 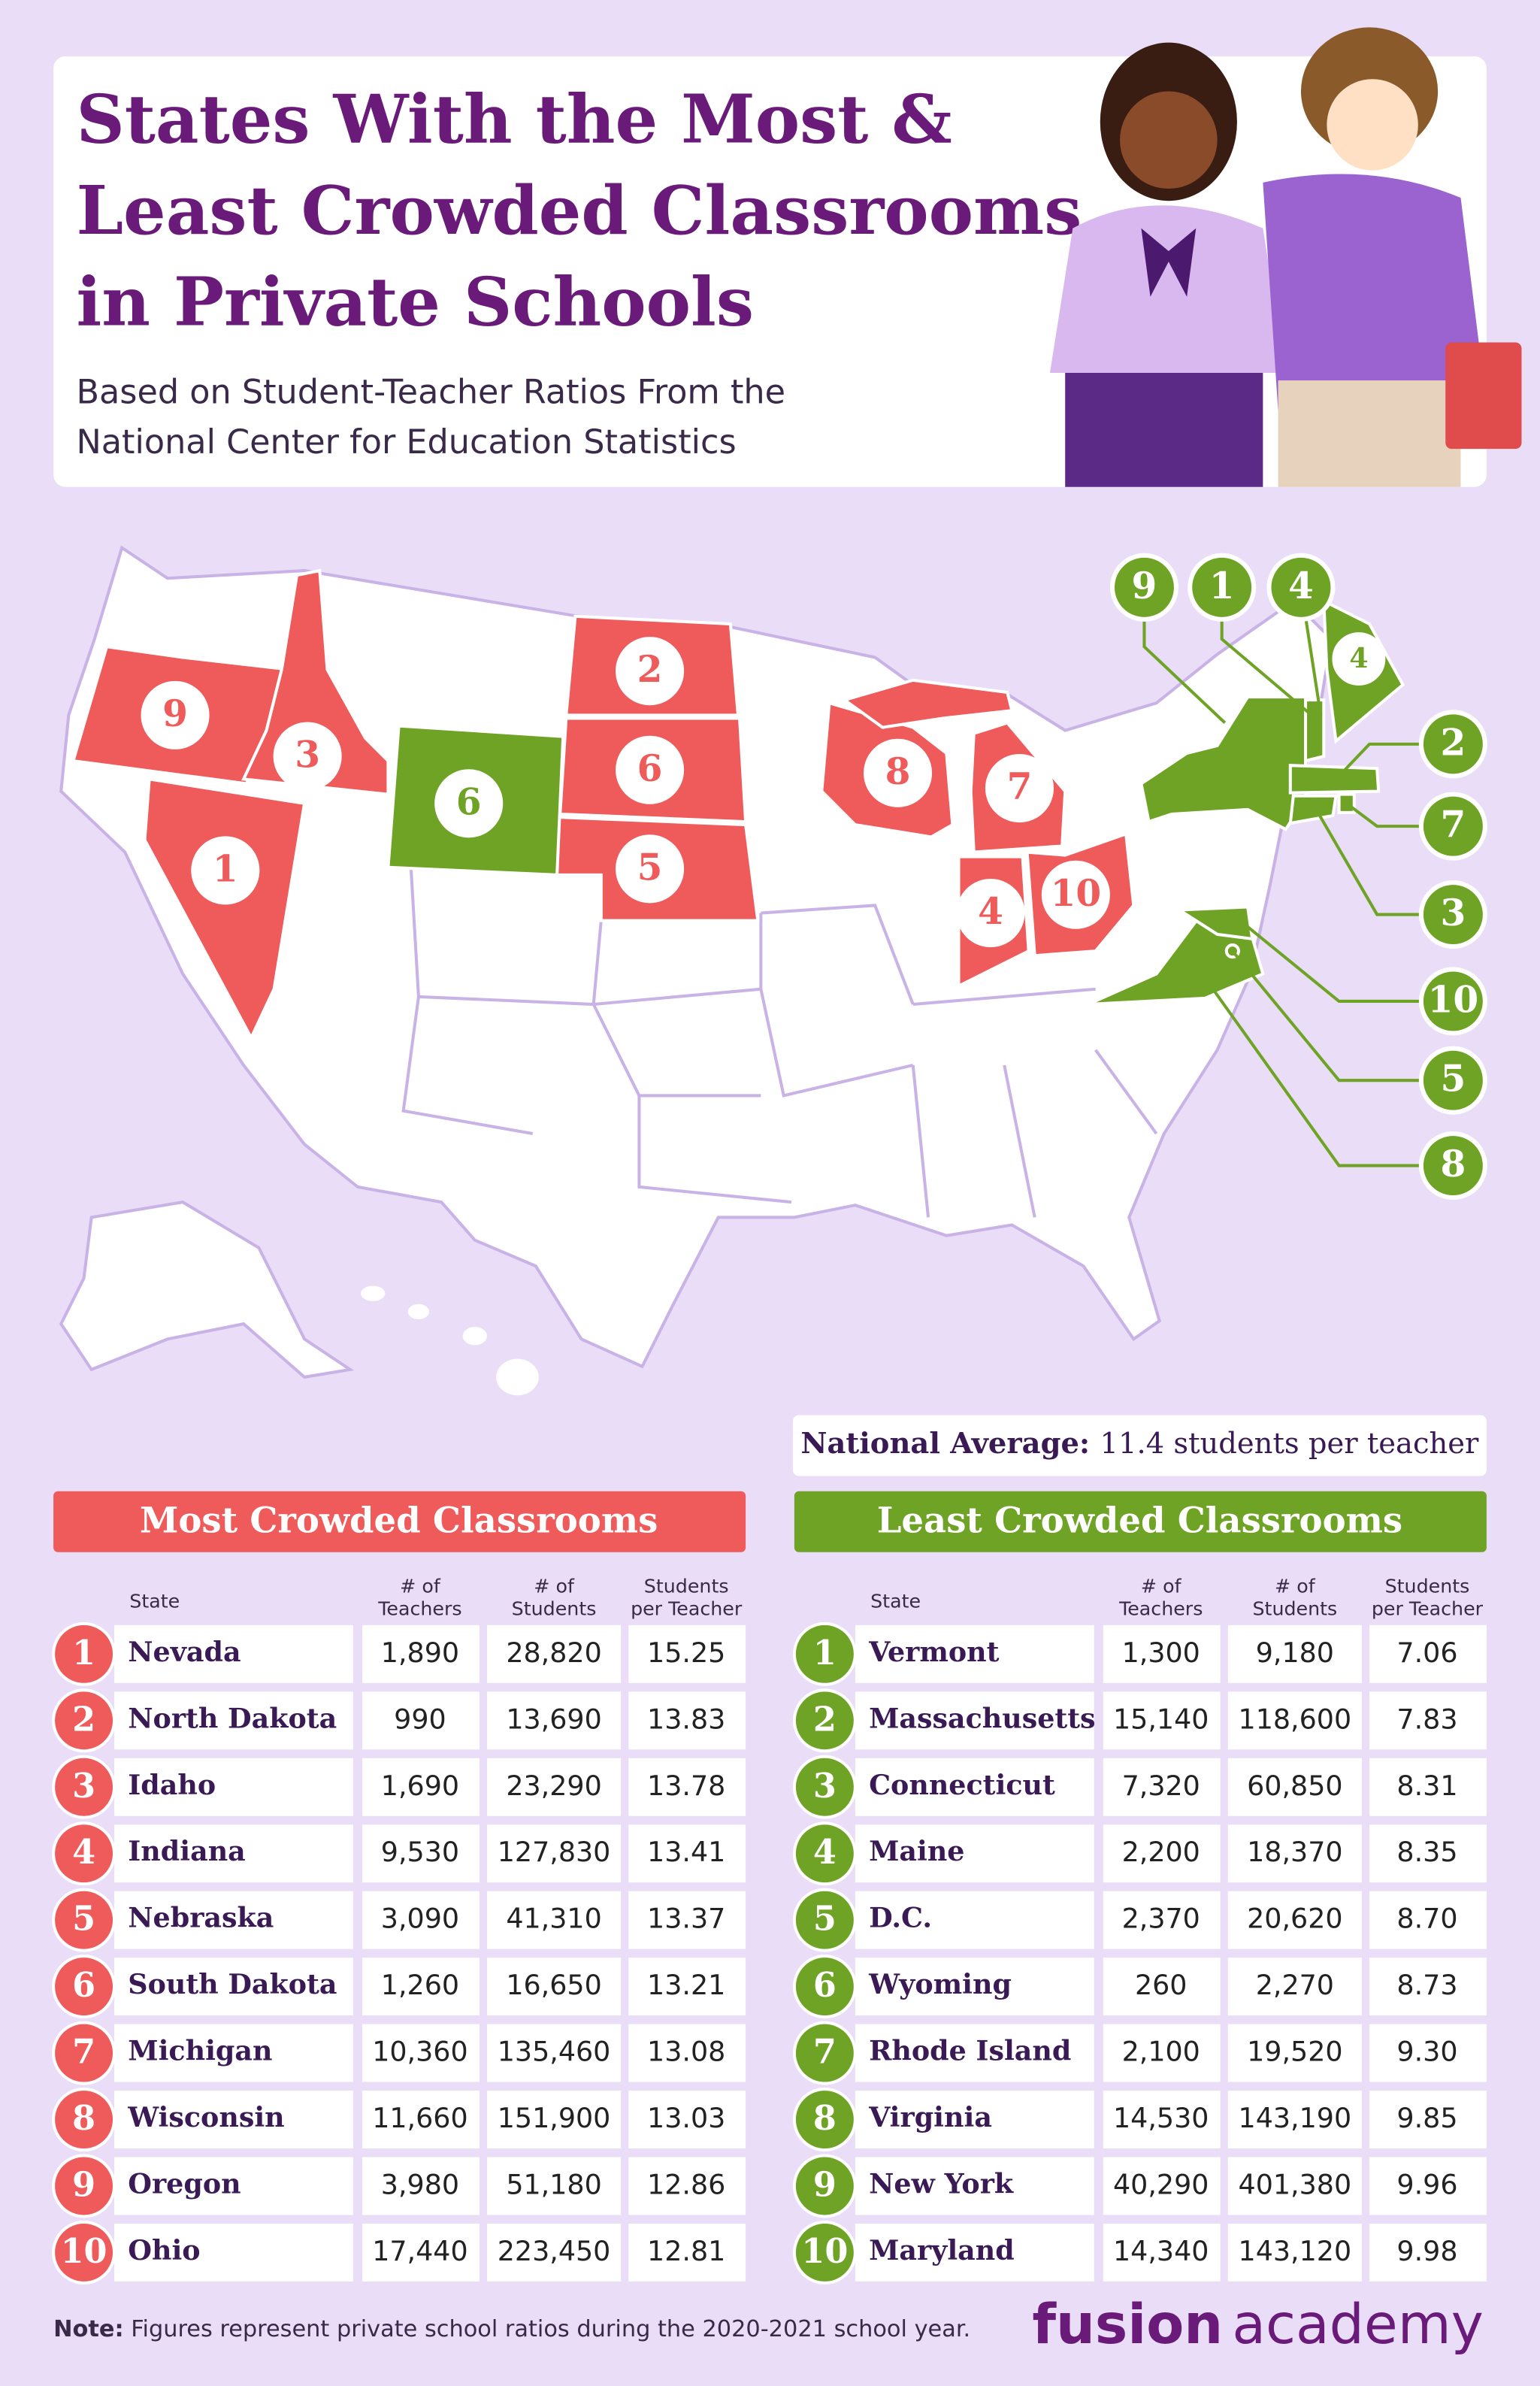 What do you see at coordinates (1295, 1719) in the screenshot?
I see `students: 118,600` at bounding box center [1295, 1719].